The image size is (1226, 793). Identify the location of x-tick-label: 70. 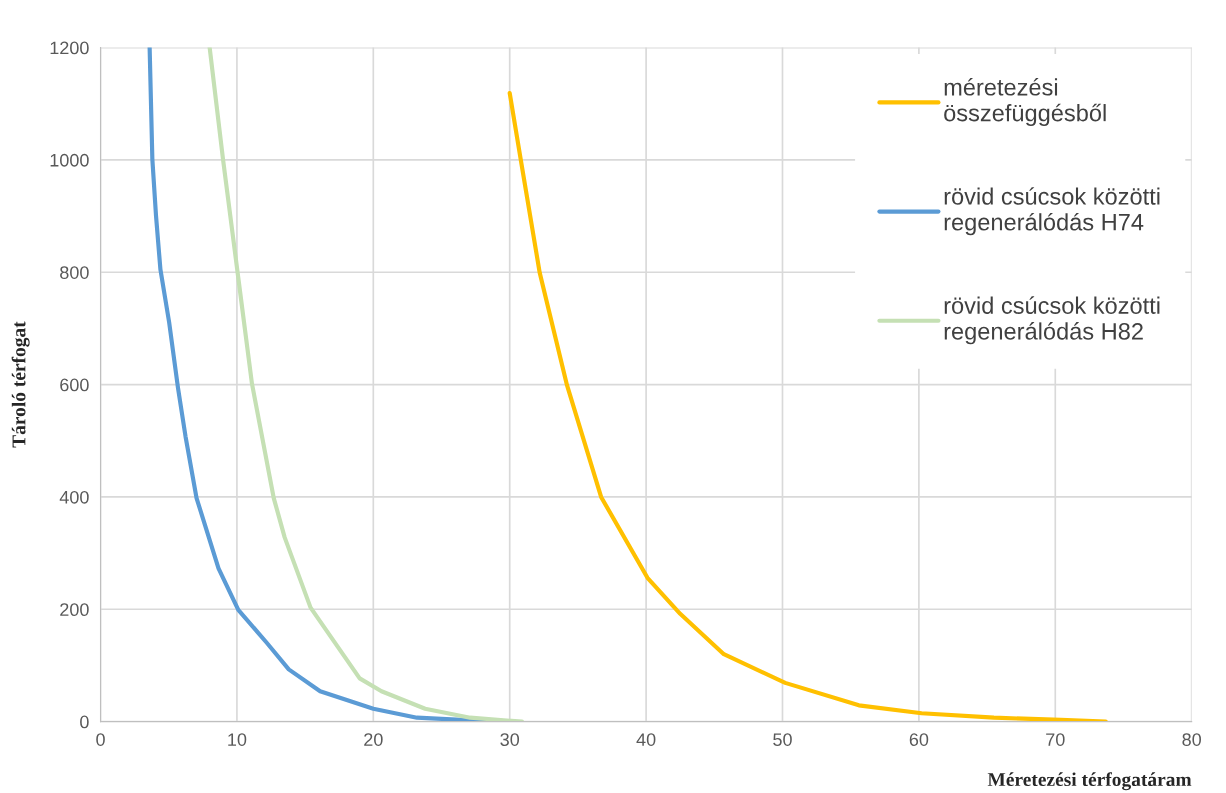
(1055, 739).